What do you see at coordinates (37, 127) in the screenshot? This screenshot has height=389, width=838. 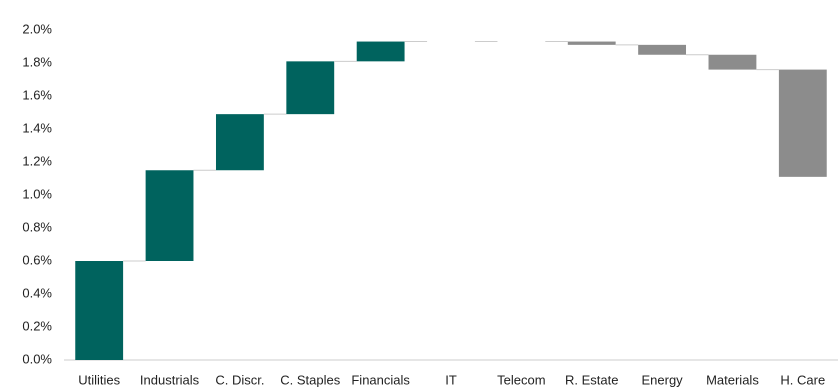 I see `y-tick-label: 1.4%` at bounding box center [37, 127].